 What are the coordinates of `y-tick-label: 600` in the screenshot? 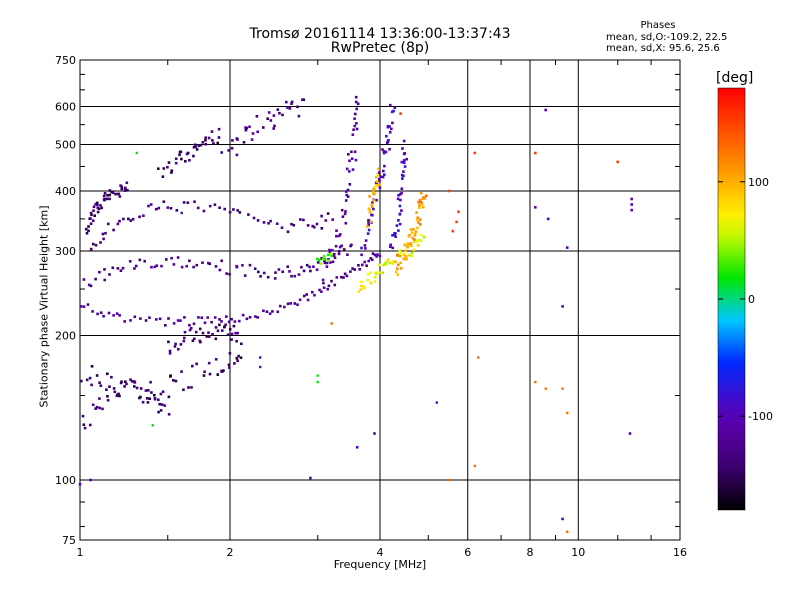 It's located at (65, 107).